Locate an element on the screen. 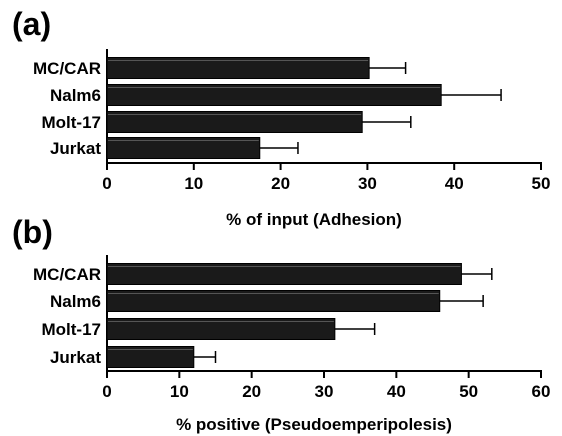  x-axis-title: % positive (Pseudoemperipolesis) is located at coordinates (314, 424).